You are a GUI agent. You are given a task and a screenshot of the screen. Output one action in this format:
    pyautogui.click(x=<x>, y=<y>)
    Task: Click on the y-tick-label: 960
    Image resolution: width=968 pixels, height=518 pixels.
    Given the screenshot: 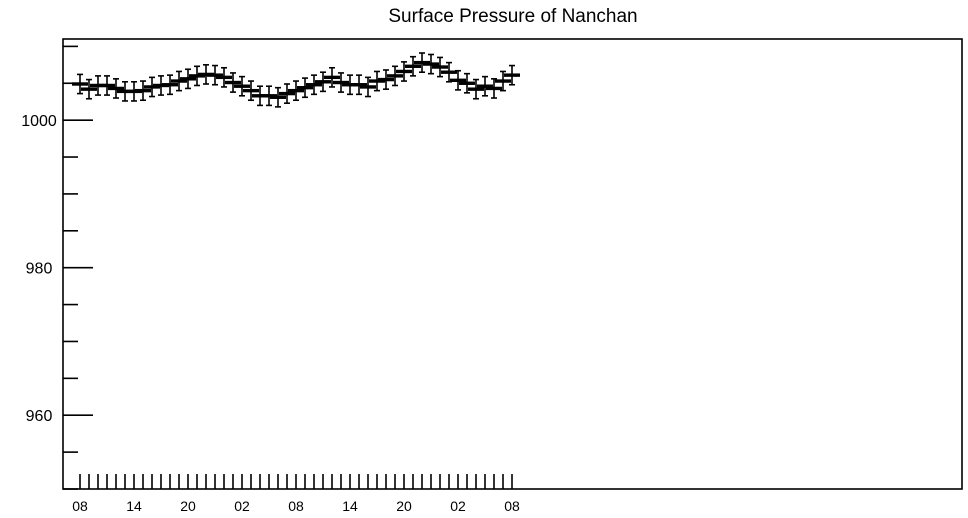 What is the action you would take?
    pyautogui.click(x=39, y=416)
    